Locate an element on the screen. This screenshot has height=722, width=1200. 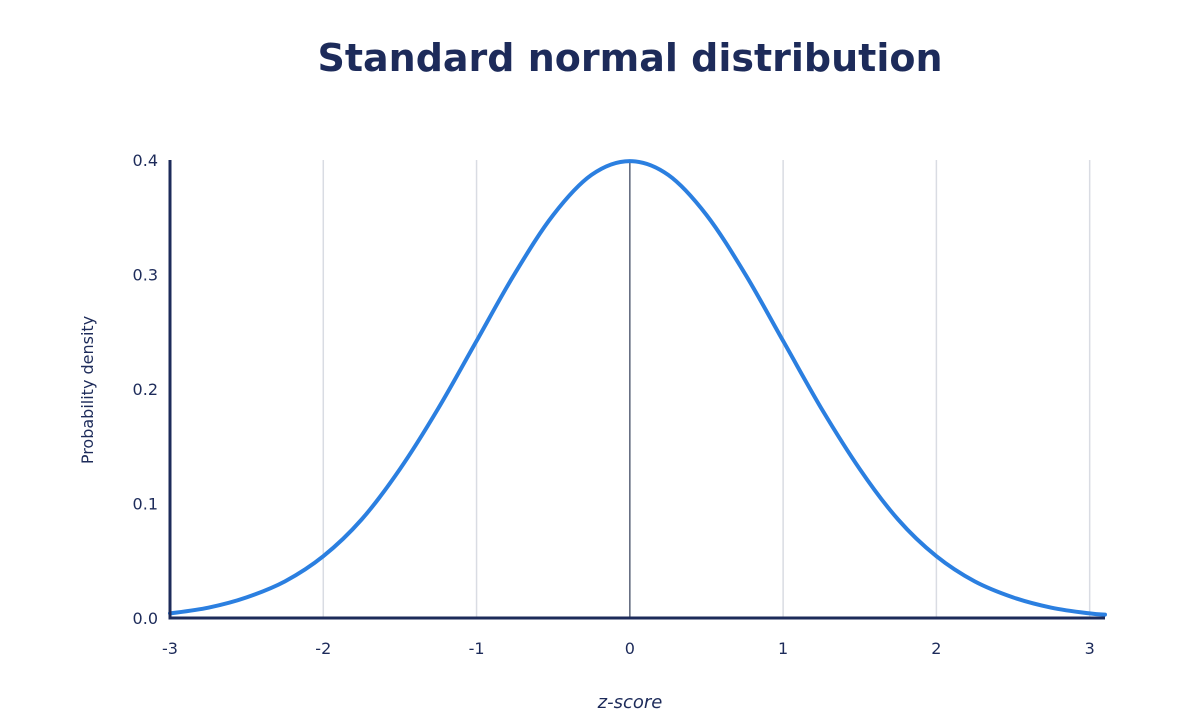
y-tick-label-0.3: 0.3 is located at coordinates (145, 275).